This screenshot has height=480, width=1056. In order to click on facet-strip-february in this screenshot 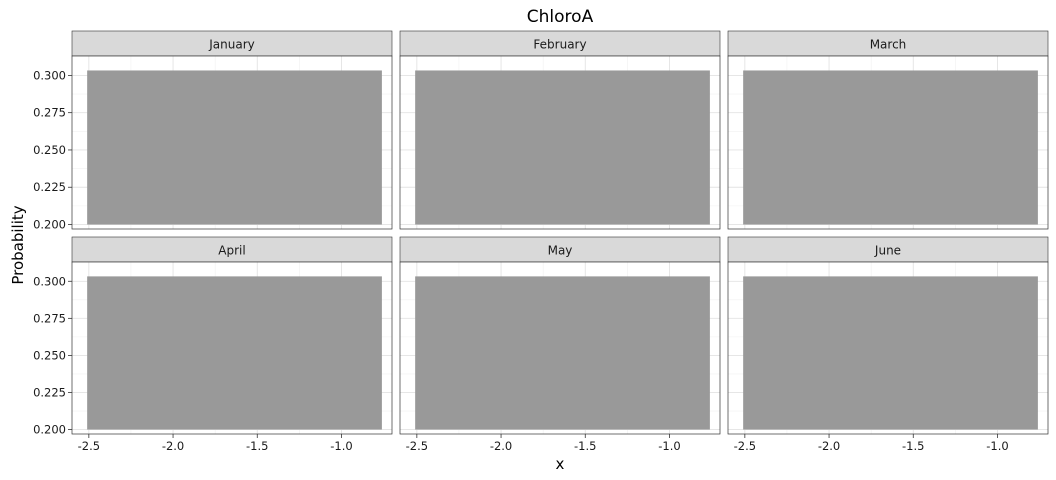, I will do `click(560, 43)`.